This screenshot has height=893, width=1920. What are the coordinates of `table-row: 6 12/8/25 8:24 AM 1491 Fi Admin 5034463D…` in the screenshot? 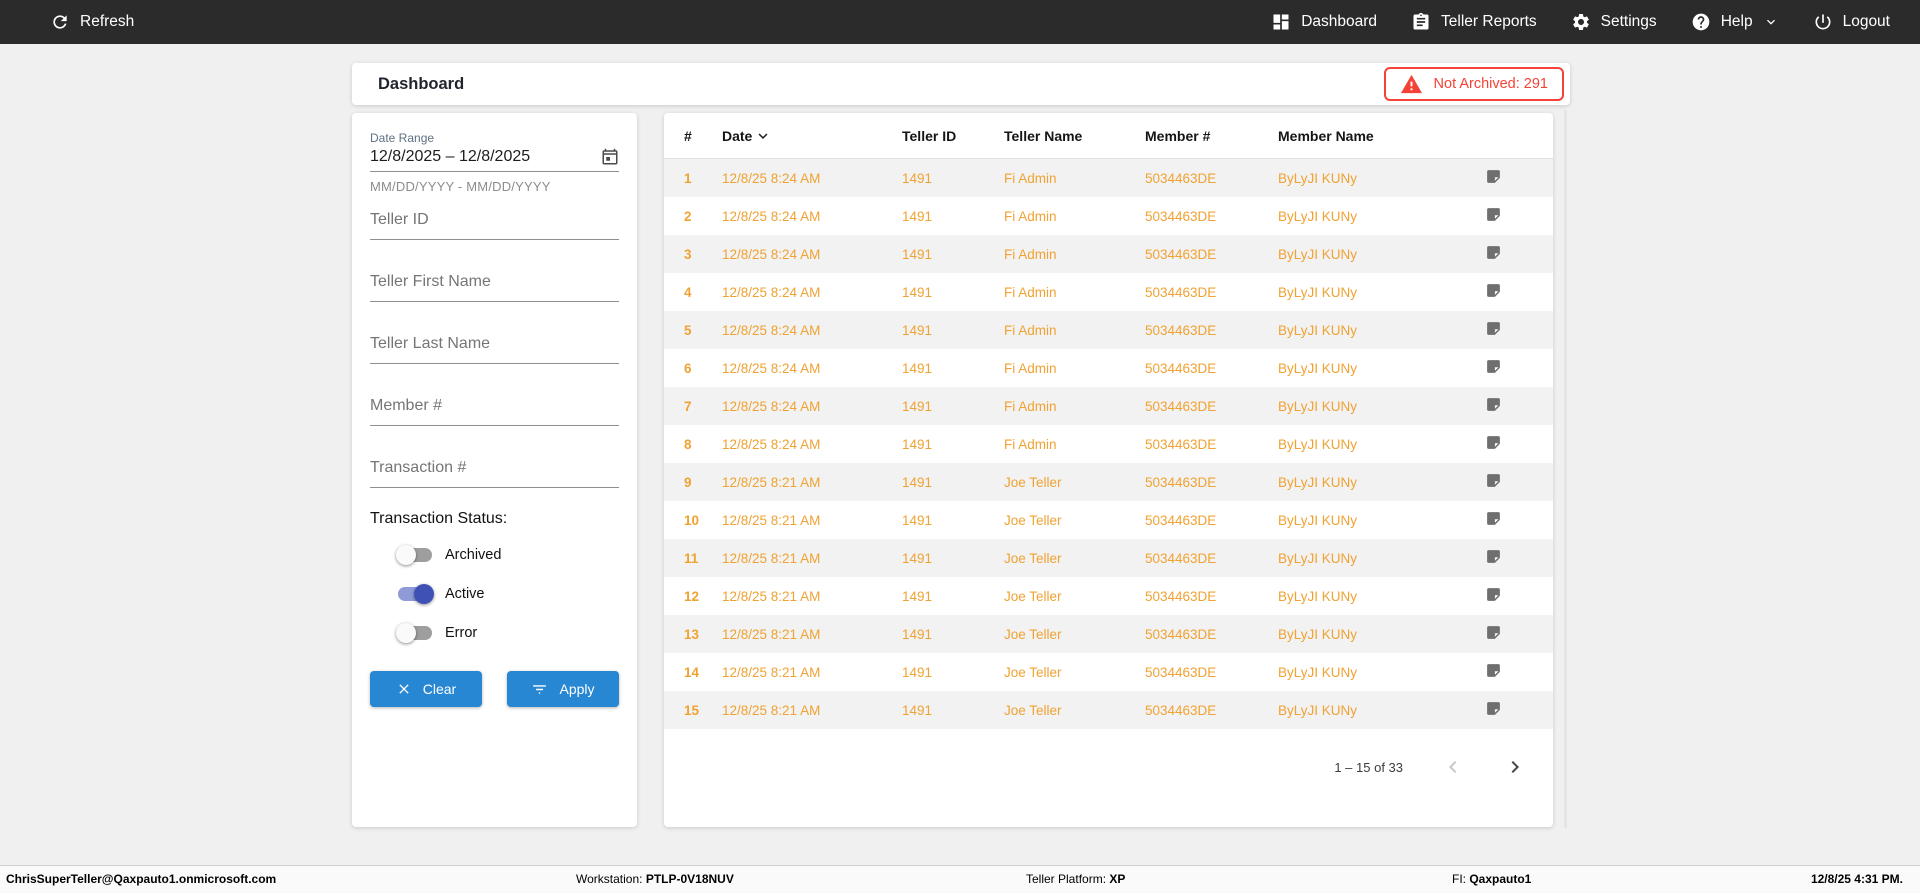 It's located at (1108, 368).